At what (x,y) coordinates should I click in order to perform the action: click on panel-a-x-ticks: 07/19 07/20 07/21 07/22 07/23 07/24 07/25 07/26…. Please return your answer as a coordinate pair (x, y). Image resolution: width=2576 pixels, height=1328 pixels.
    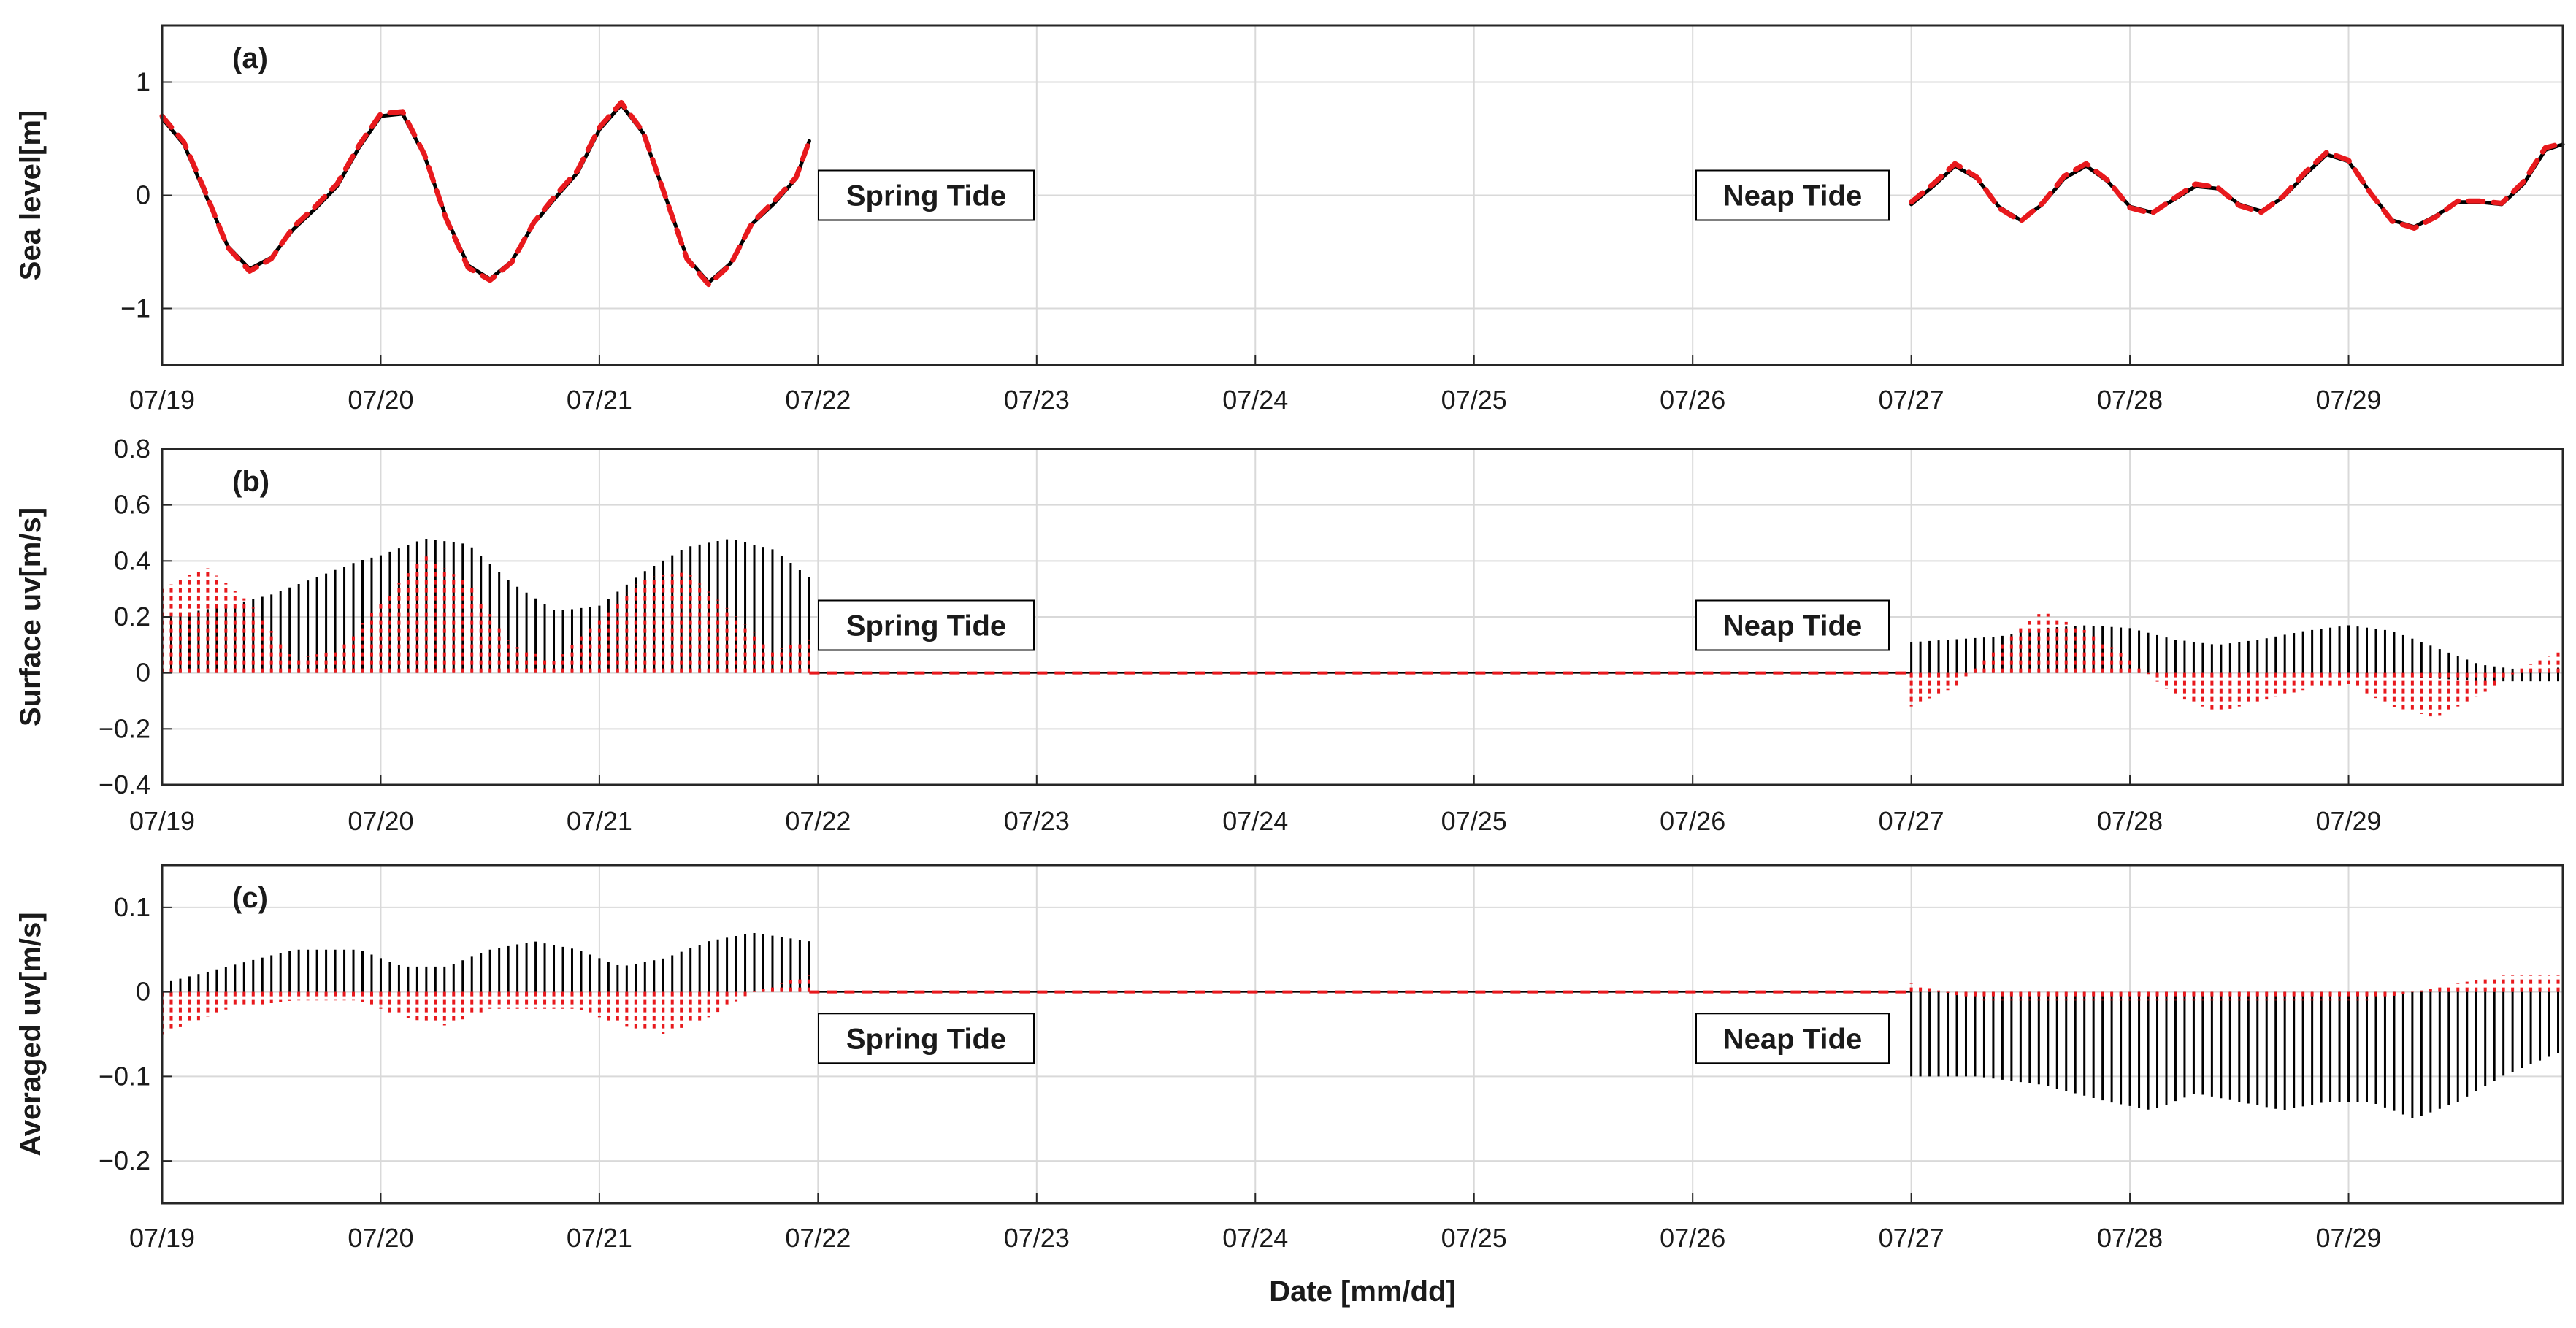
    Looking at the image, I should click on (1255, 385).